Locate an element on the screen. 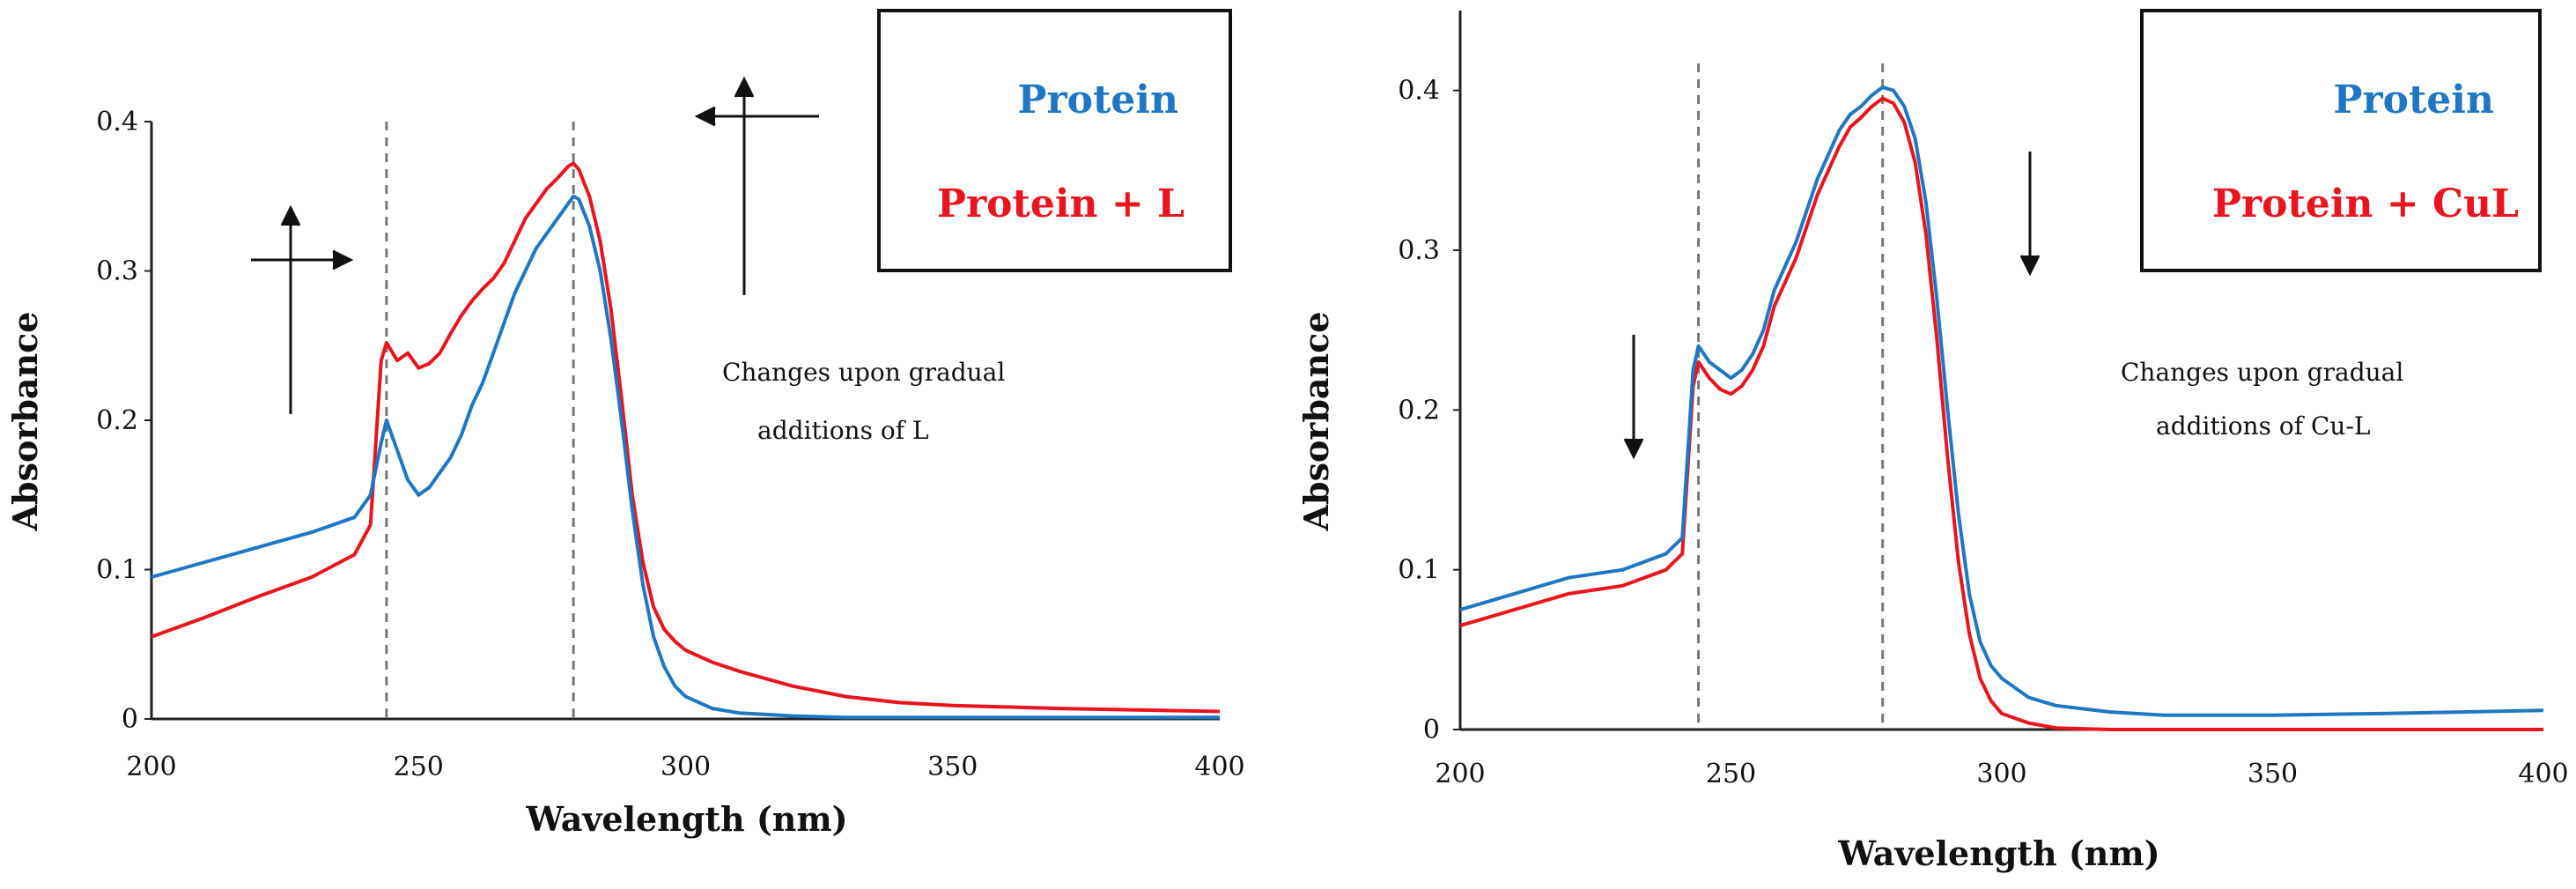  legend-label-protein-l-left: Protein + L is located at coordinates (1061, 204).